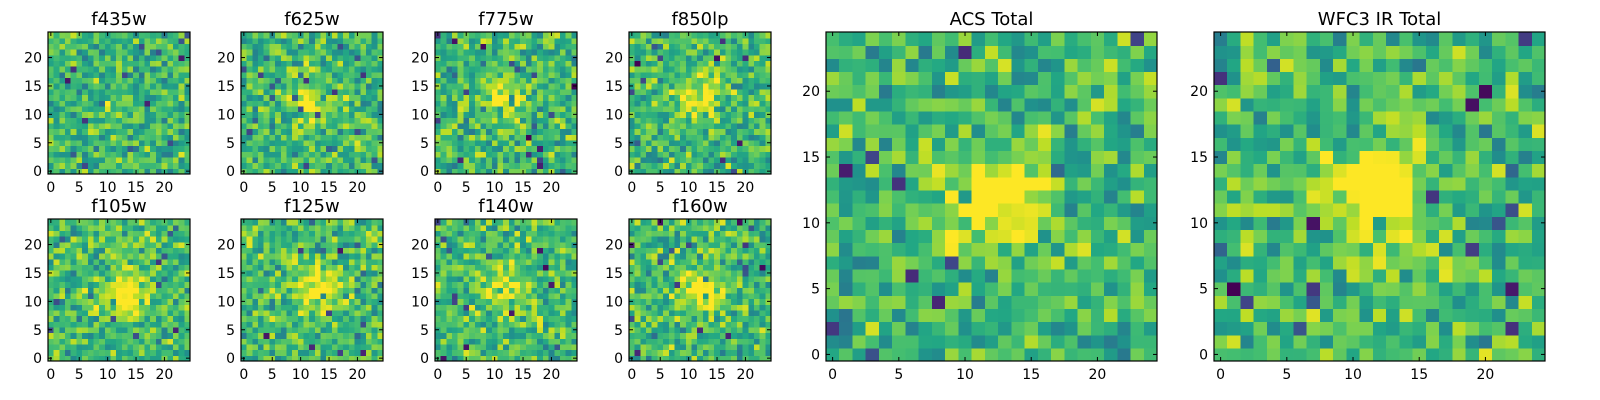 The image size is (1600, 400). I want to click on y-tick-label: 20, so click(33, 59).